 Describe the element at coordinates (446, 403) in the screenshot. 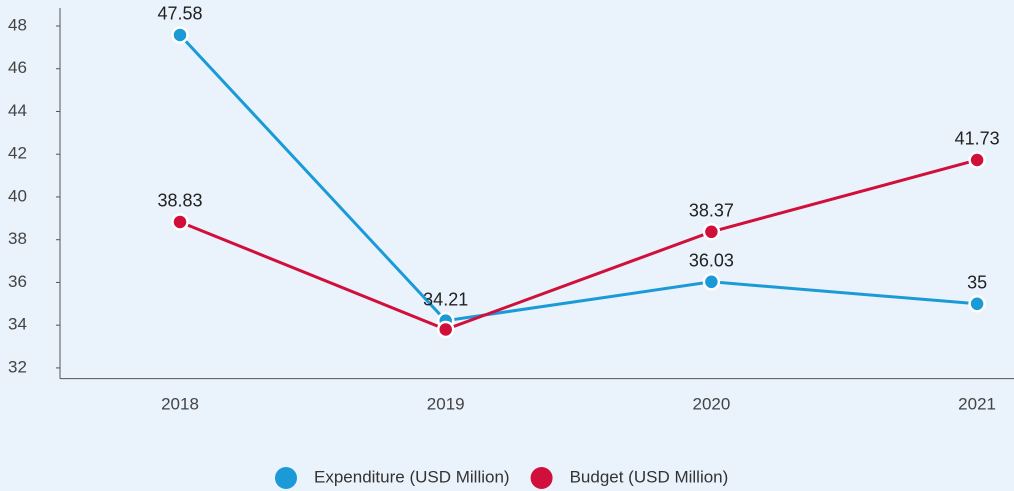

I see `x-tick-label: 2019` at that location.